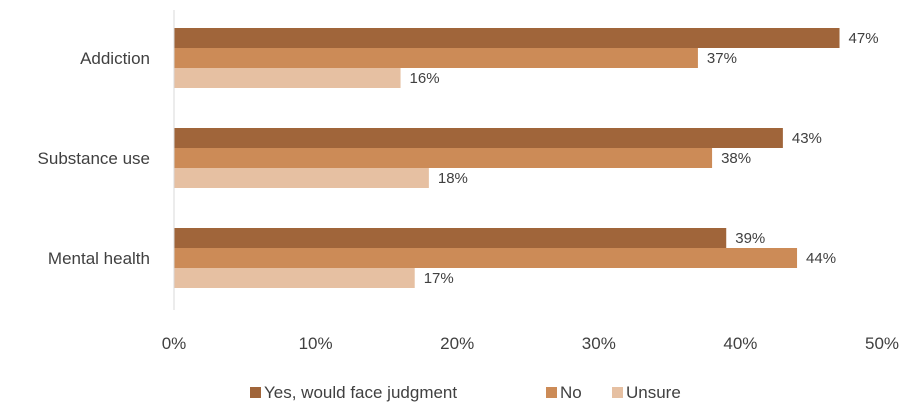  What do you see at coordinates (722, 58) in the screenshot?
I see `data-label-addiction-no: 37%` at bounding box center [722, 58].